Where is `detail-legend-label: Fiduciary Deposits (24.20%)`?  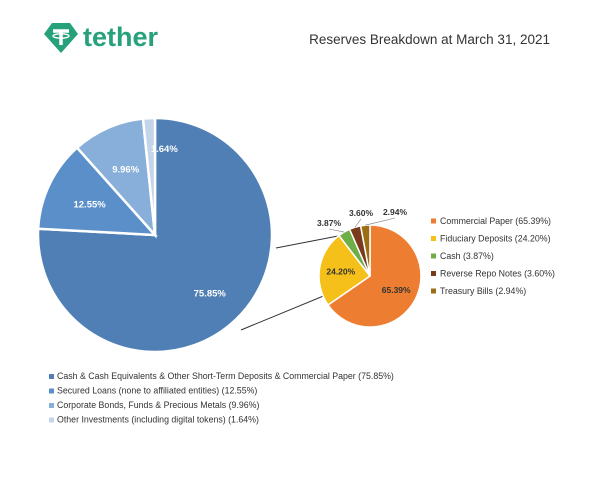
detail-legend-label: Fiduciary Deposits (24.20%) is located at coordinates (495, 239).